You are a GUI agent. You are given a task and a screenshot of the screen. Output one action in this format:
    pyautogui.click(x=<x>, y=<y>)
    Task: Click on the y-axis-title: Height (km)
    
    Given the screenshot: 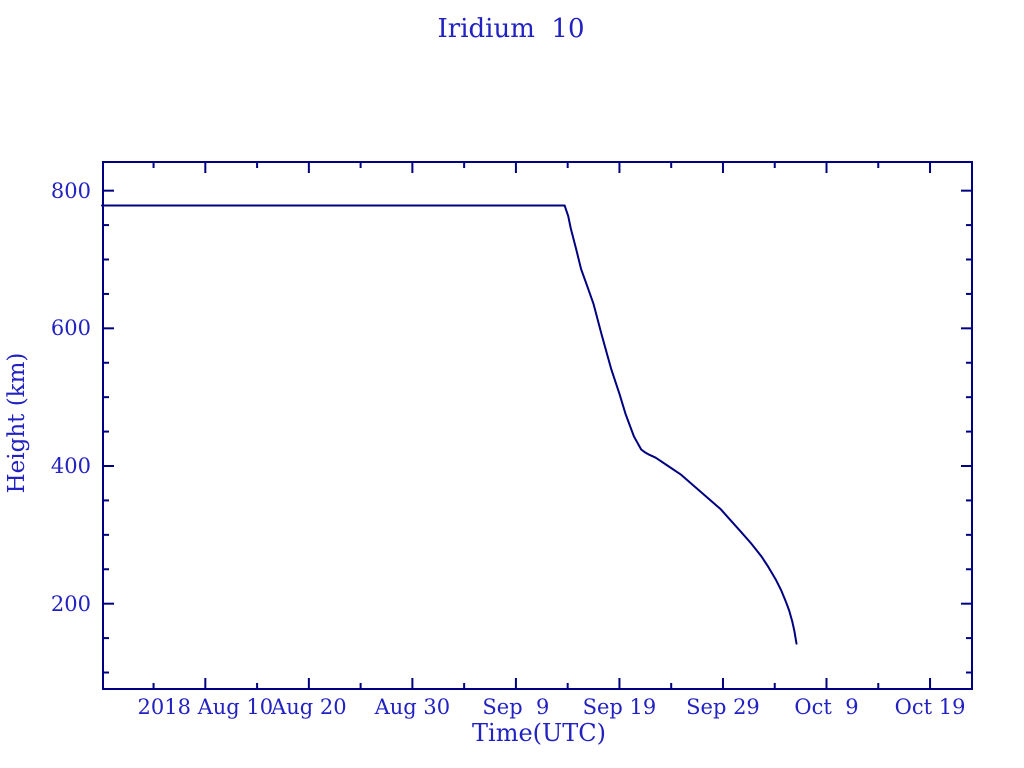 What is the action you would take?
    pyautogui.click(x=17, y=423)
    